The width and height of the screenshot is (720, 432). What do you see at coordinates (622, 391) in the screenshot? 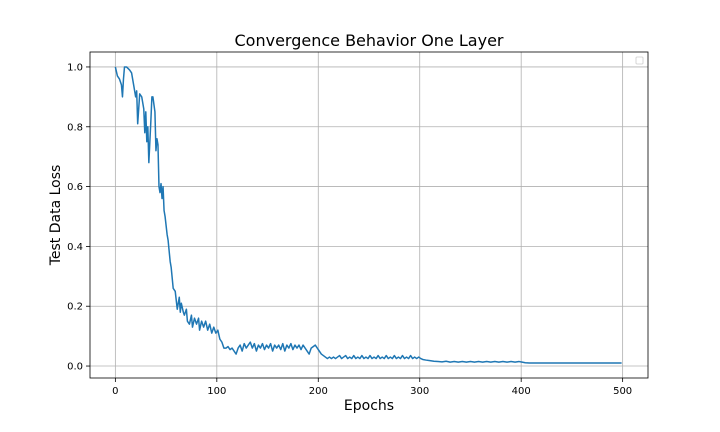
I see `x-tick-label: 500` at bounding box center [622, 391].